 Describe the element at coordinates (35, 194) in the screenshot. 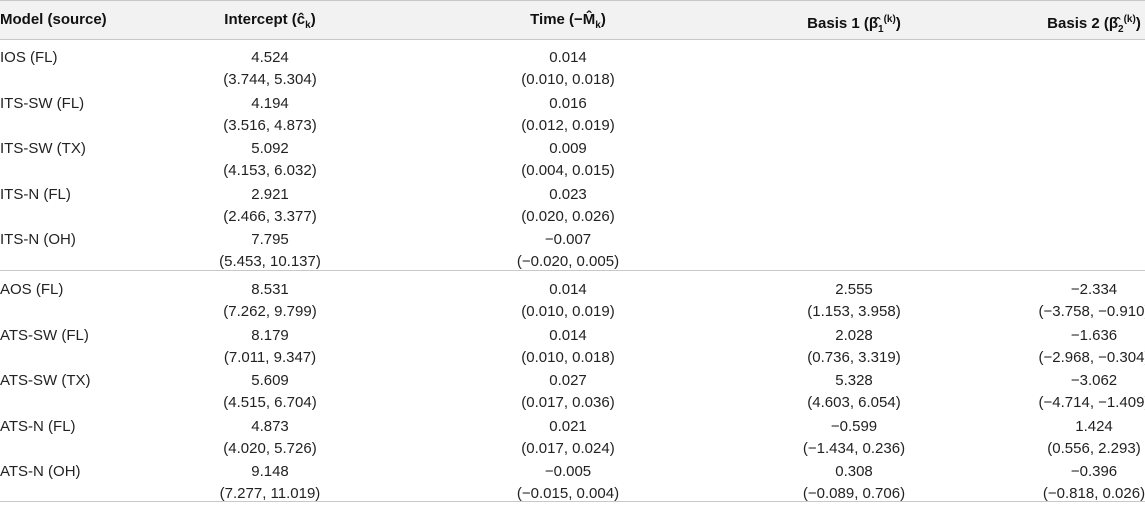

I see `model-name: ITS-N (FL)` at that location.